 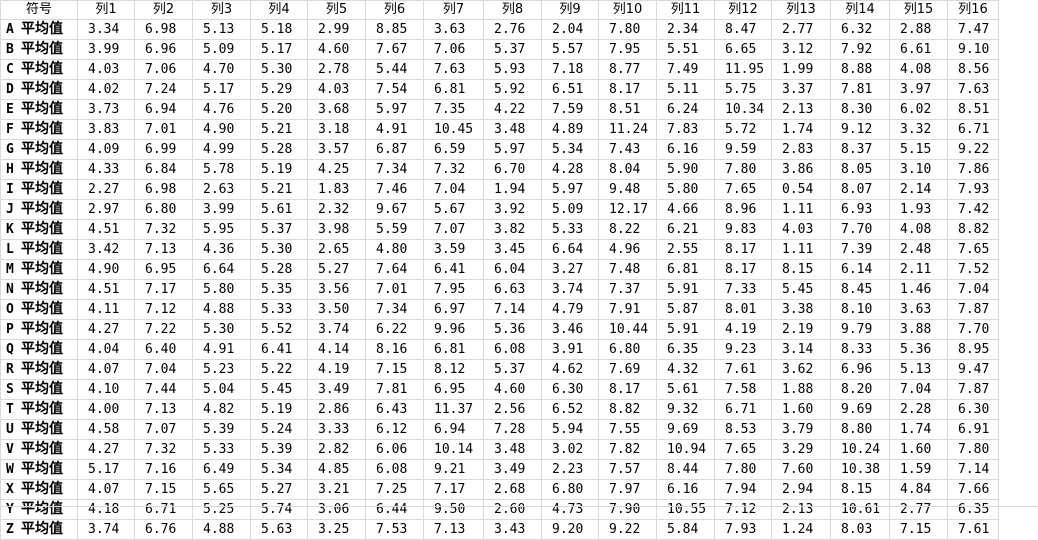 I want to click on data-cell: 7.32, so click(x=453, y=169).